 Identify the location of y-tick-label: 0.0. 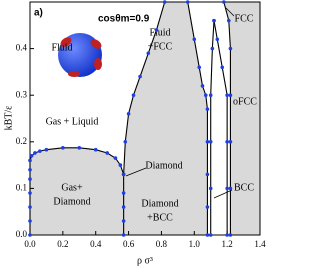
(22, 234).